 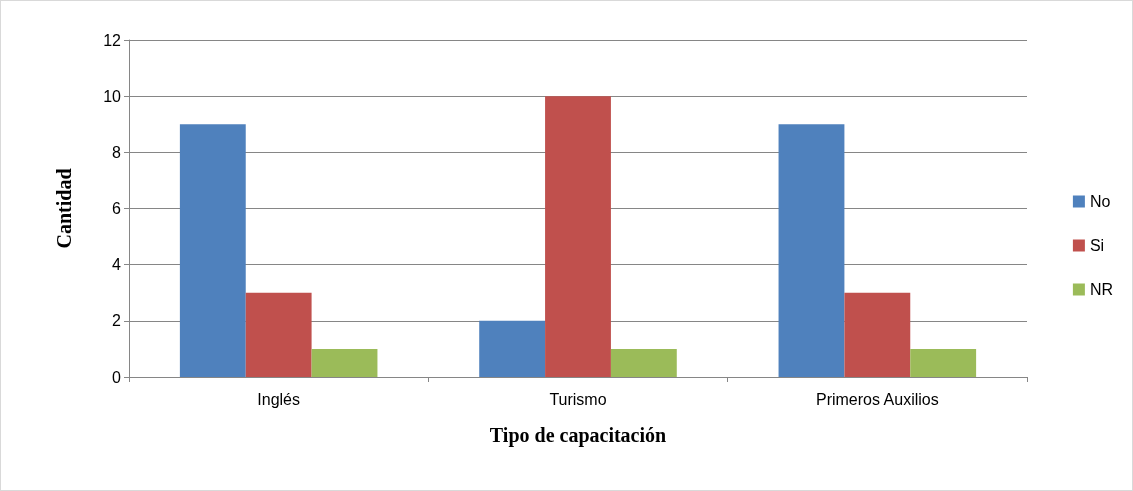 What do you see at coordinates (279, 399) in the screenshot?
I see `x-tick-label: Inglés` at bounding box center [279, 399].